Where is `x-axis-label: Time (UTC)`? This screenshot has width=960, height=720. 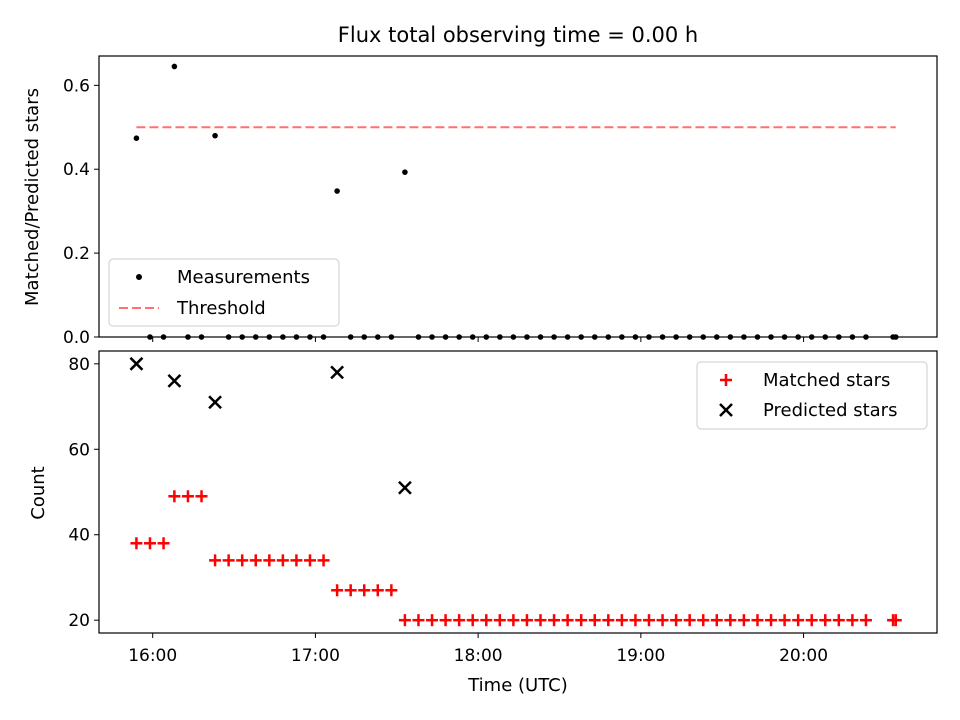 x-axis-label: Time (UTC) is located at coordinates (517, 685).